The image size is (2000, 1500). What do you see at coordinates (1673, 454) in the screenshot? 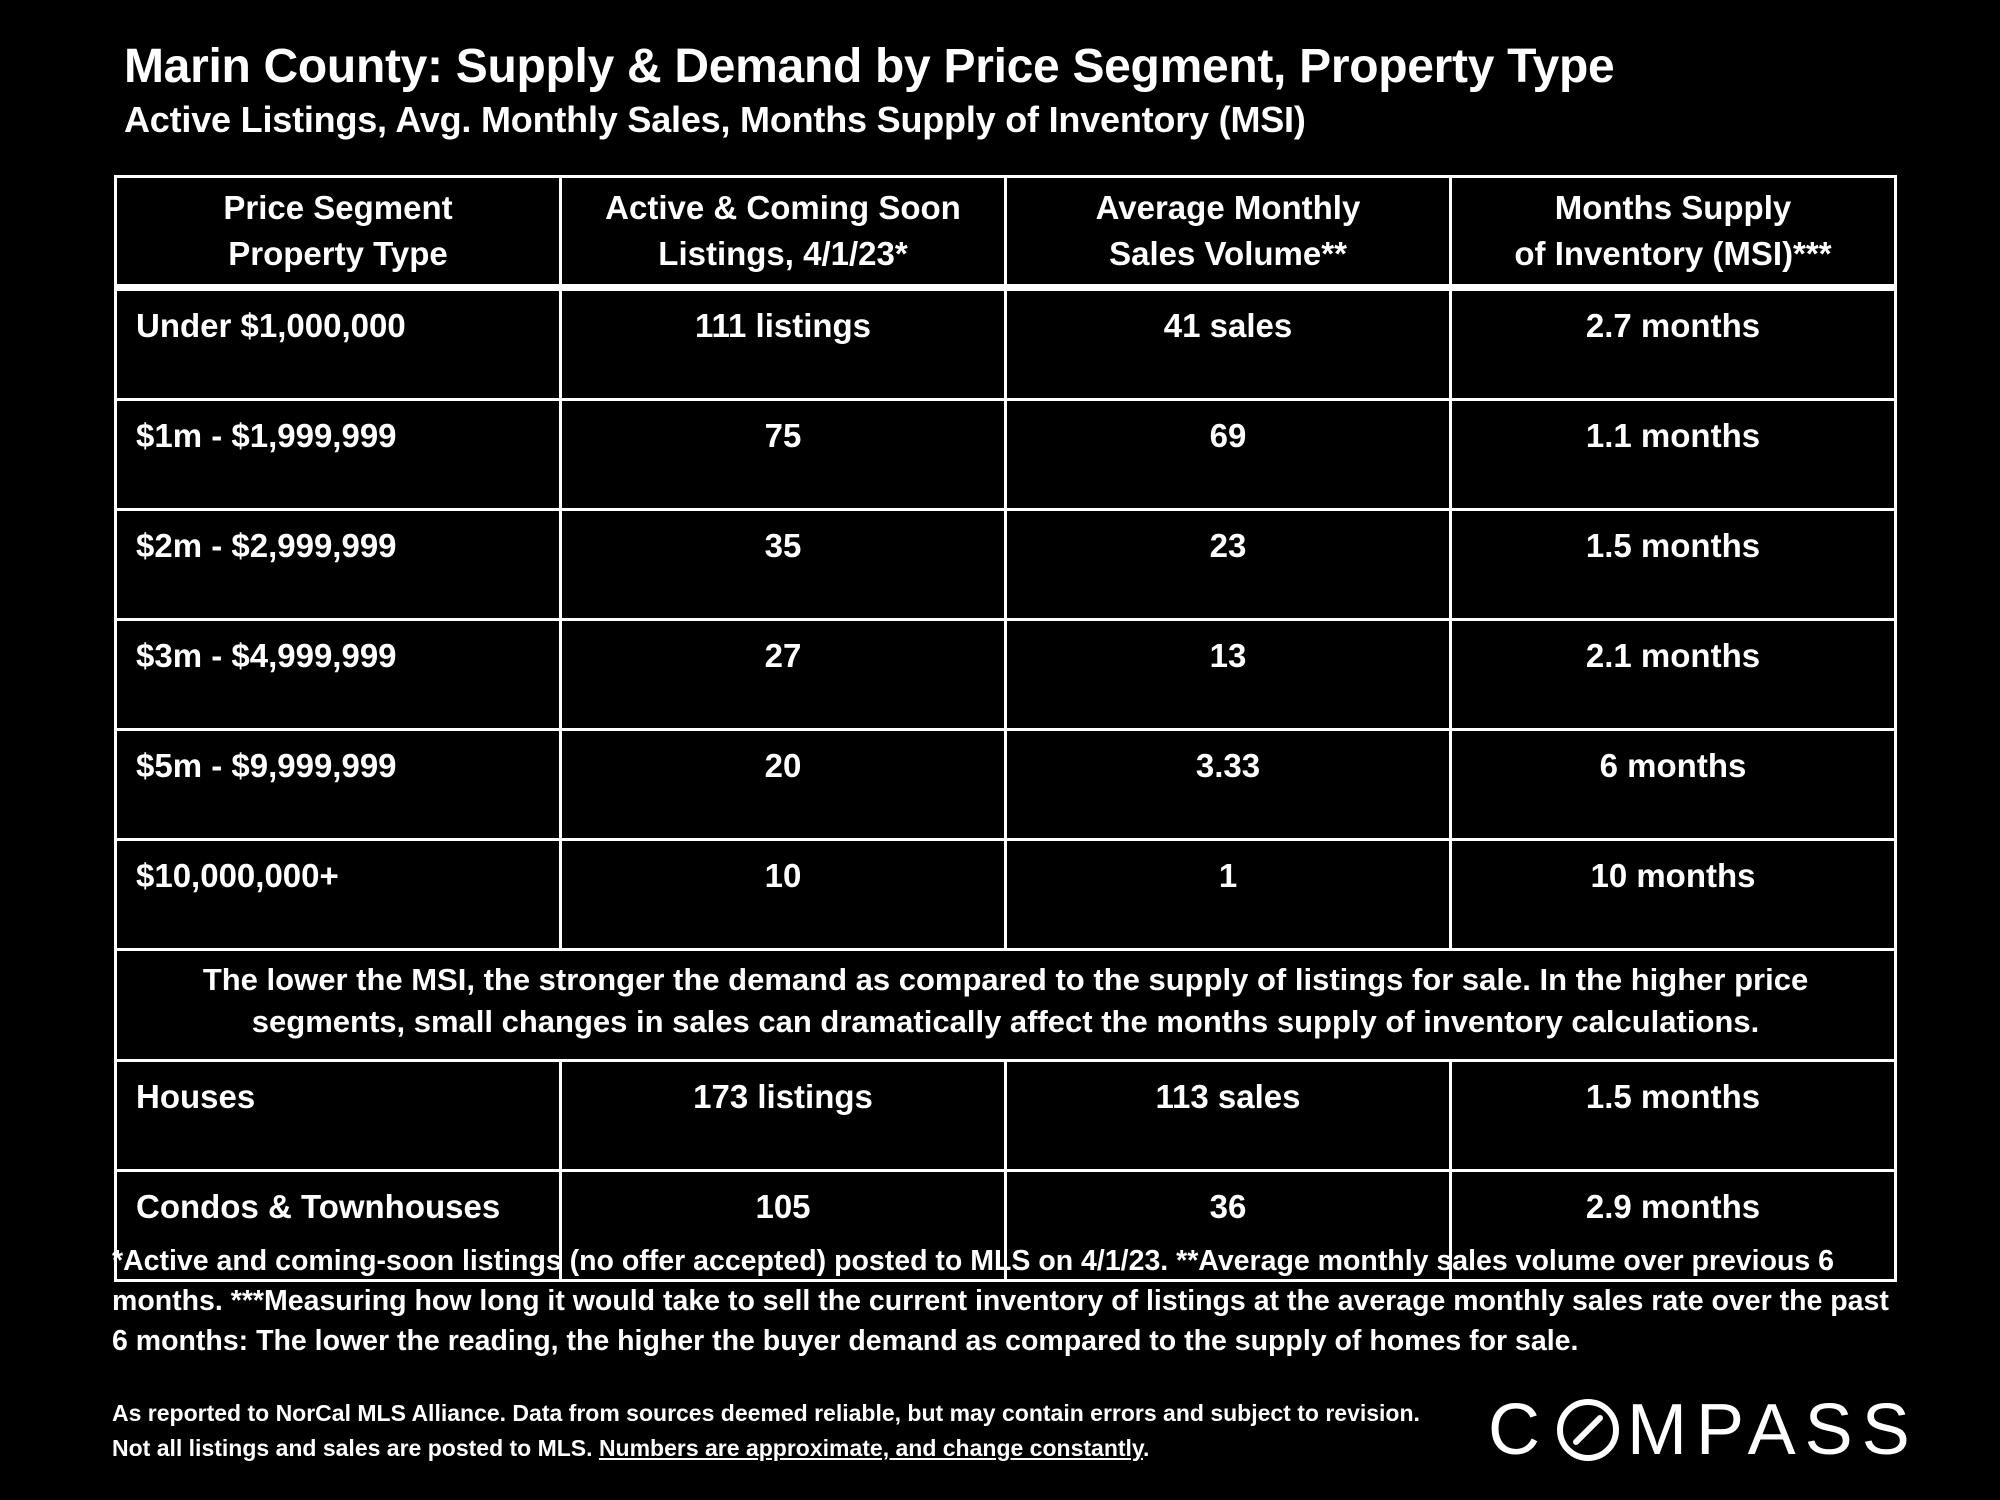
I see `msi-cell: 1.1 months` at bounding box center [1673, 454].